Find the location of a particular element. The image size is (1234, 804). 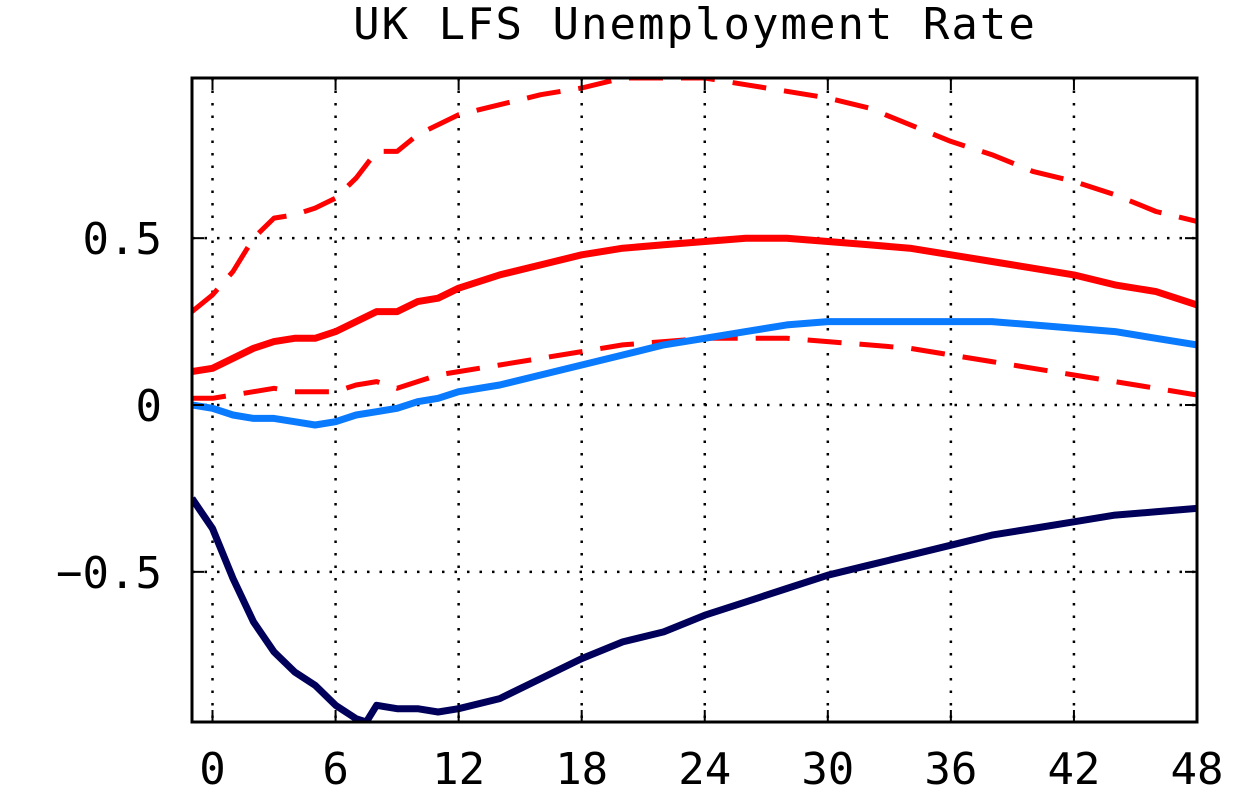

x-tick-label: 42 is located at coordinates (1073, 769).